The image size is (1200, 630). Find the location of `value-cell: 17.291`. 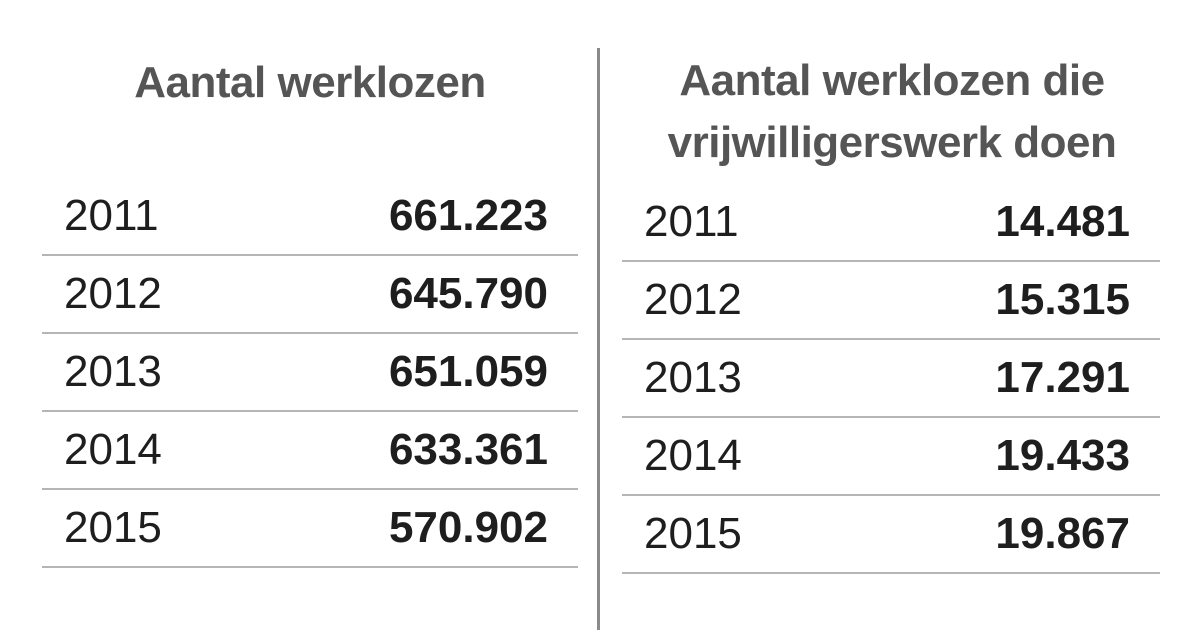

value-cell: 17.291 is located at coordinates (1062, 377).